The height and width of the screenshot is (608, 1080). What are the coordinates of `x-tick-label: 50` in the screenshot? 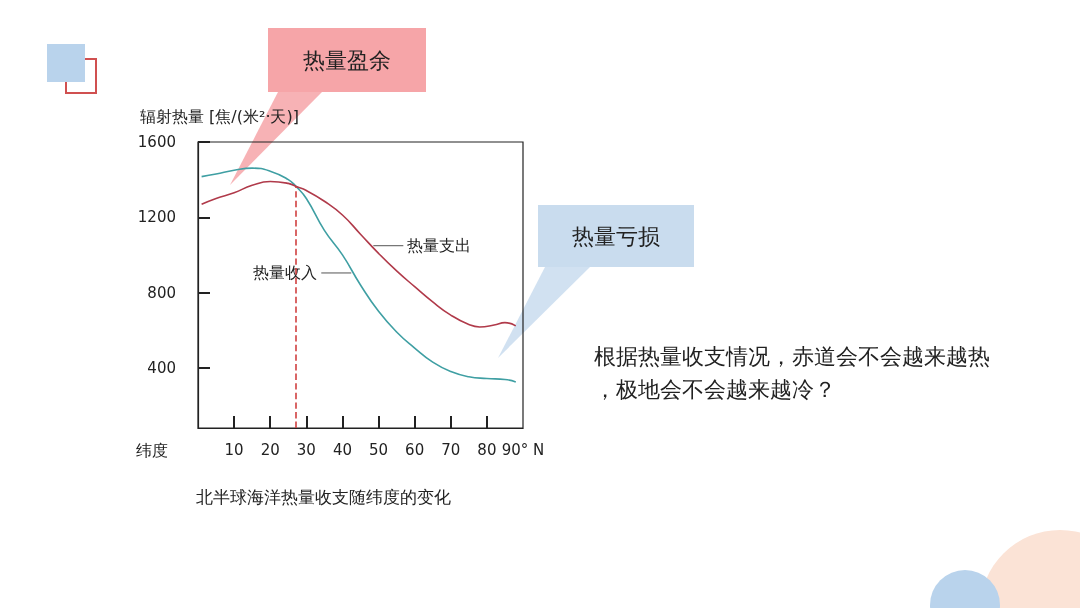 It's located at (379, 449).